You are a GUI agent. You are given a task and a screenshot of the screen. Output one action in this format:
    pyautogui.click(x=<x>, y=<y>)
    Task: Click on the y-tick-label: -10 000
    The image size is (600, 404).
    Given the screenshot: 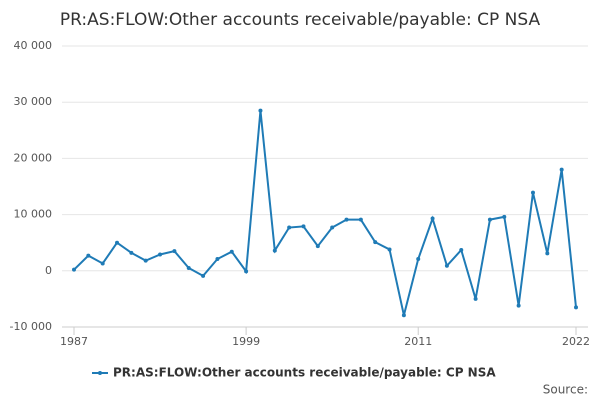 What is the action you would take?
    pyautogui.click(x=31, y=326)
    